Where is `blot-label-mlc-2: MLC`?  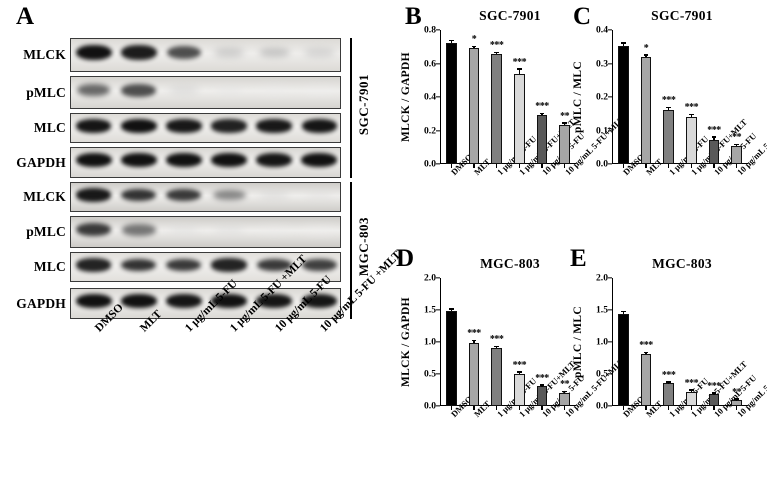
blot-label-mlc-2: MLC is located at coordinates (49, 127).